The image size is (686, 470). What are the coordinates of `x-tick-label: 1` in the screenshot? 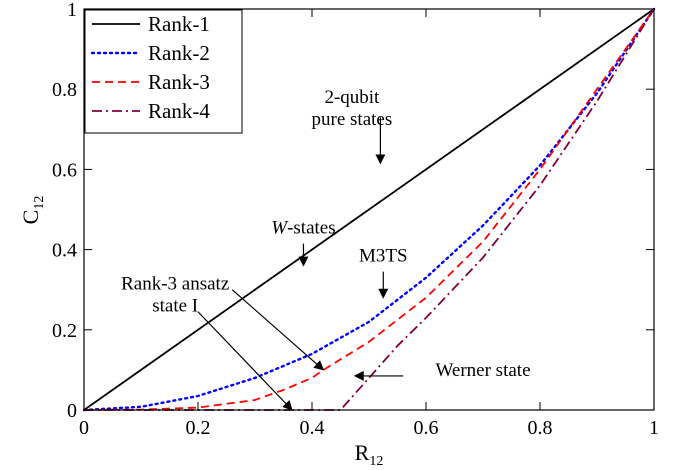 It's located at (654, 428).